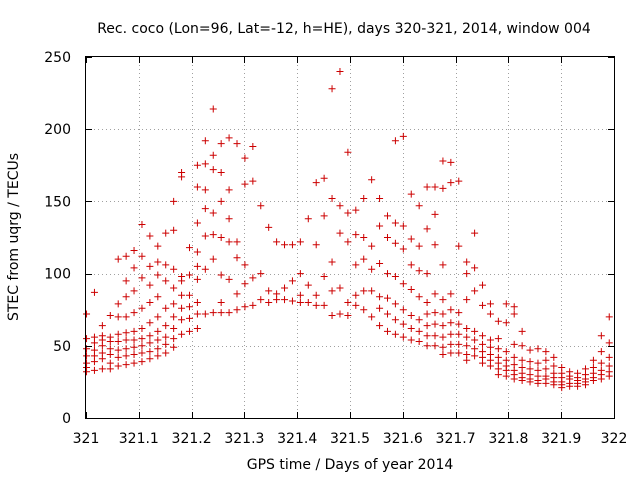  Describe the element at coordinates (614, 439) in the screenshot. I see `x-tick-label: 322` at that location.